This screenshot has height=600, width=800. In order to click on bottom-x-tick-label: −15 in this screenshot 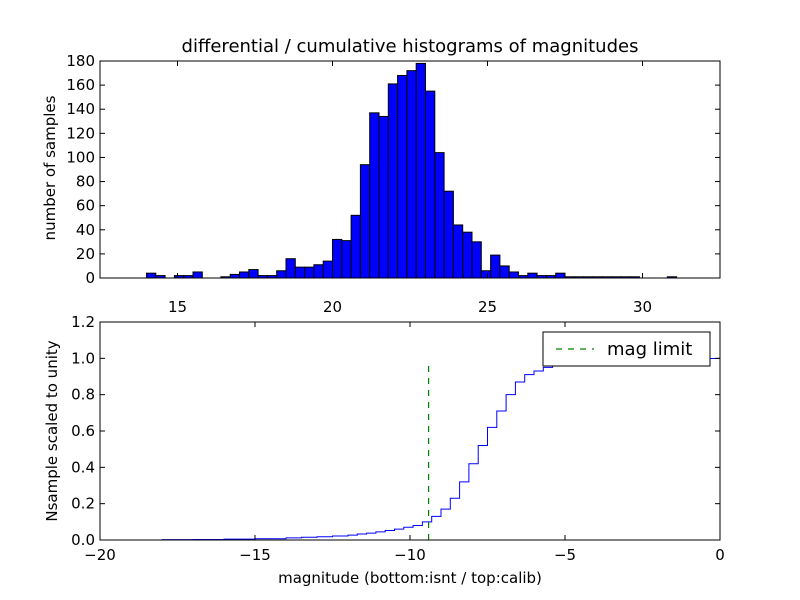, I will do `click(255, 555)`.